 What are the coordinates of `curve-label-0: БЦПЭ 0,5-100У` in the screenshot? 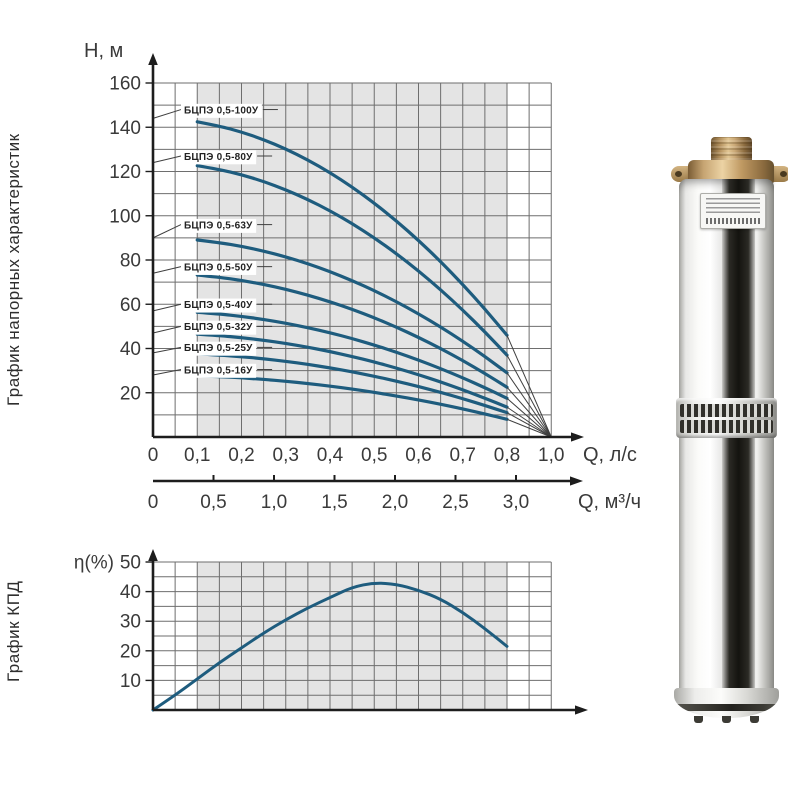 It's located at (221, 110).